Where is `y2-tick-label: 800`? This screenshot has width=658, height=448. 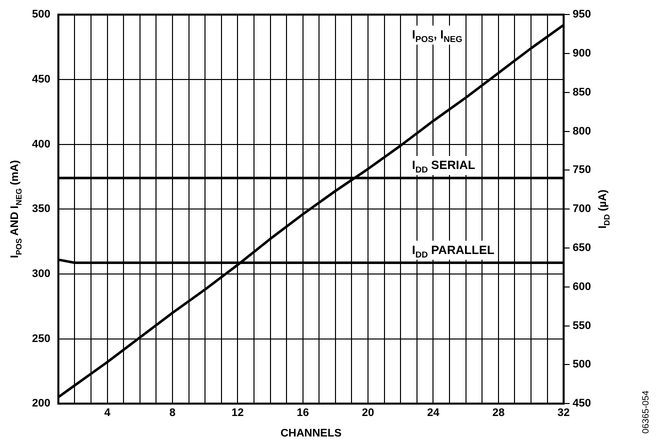
y2-tick-label: 800 is located at coordinates (582, 131).